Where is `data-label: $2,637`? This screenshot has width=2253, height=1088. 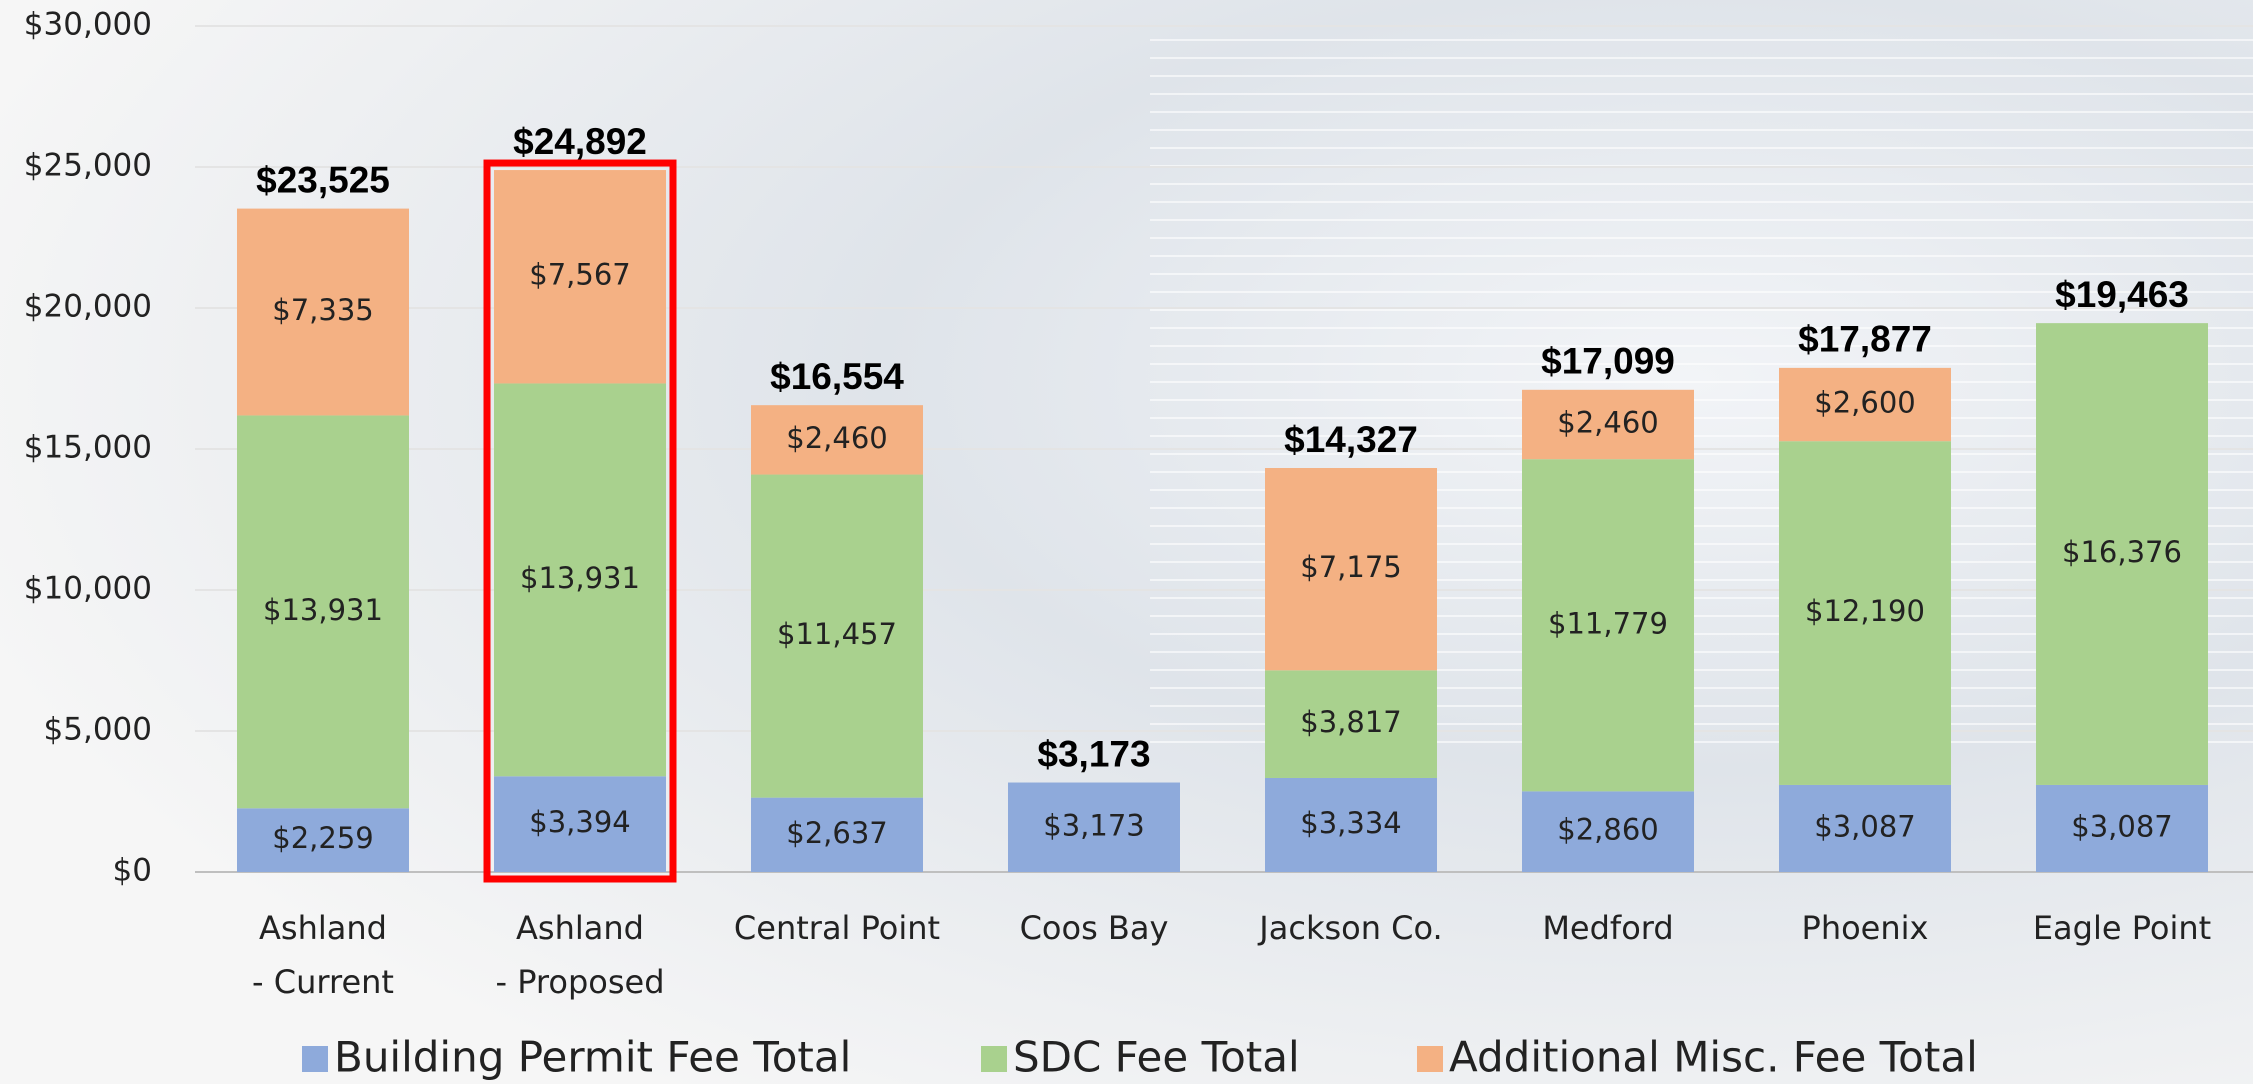
data-label: $2,637 is located at coordinates (836, 833).